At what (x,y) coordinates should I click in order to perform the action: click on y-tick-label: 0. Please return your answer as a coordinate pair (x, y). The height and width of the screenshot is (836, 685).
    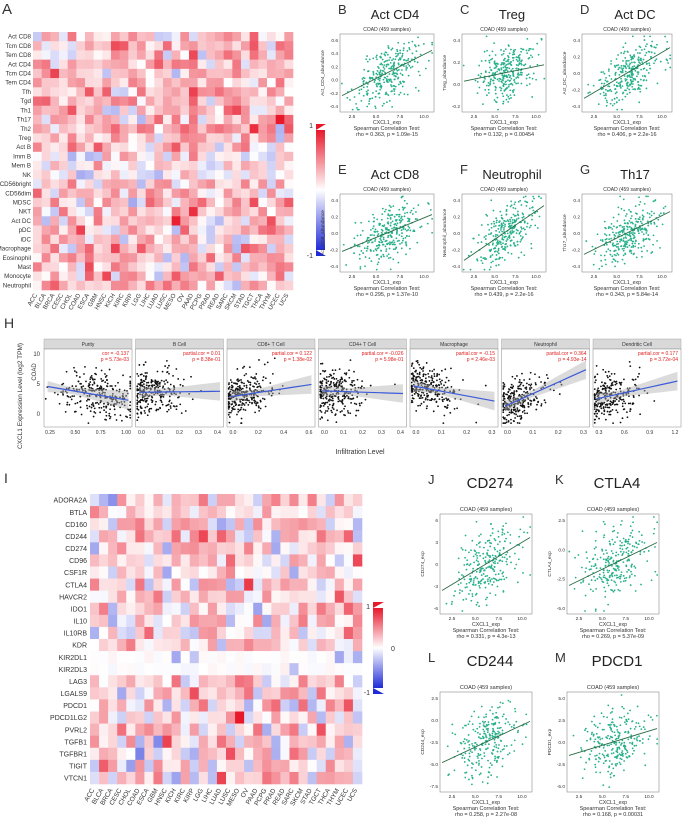
    Looking at the image, I should click on (436, 565).